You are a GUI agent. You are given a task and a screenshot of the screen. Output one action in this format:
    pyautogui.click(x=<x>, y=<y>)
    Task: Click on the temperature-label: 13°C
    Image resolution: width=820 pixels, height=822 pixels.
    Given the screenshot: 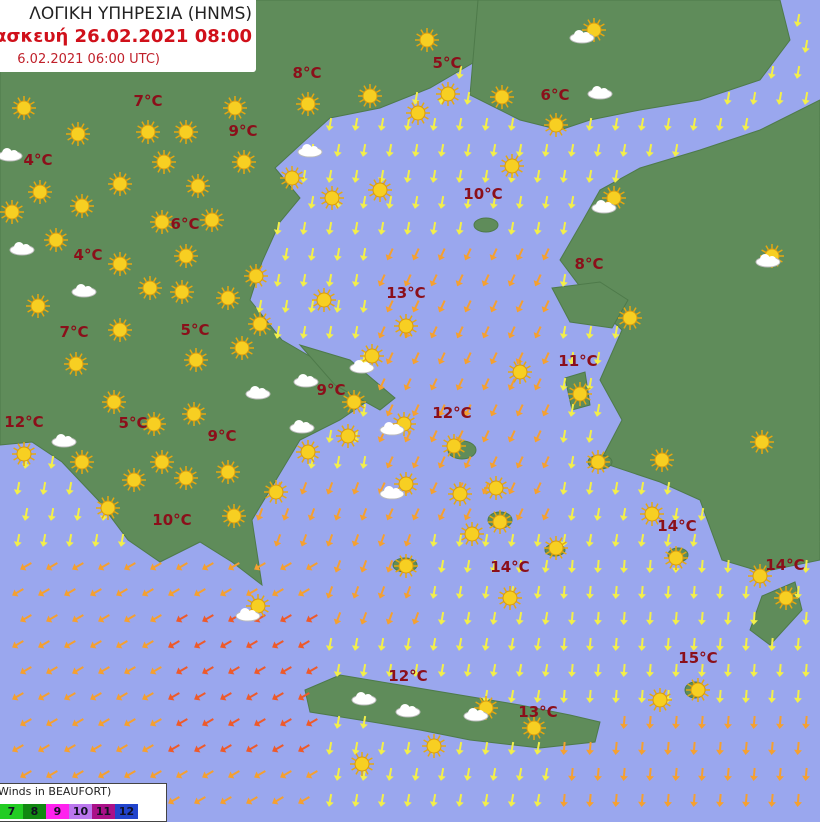 What is the action you would take?
    pyautogui.click(x=537, y=712)
    